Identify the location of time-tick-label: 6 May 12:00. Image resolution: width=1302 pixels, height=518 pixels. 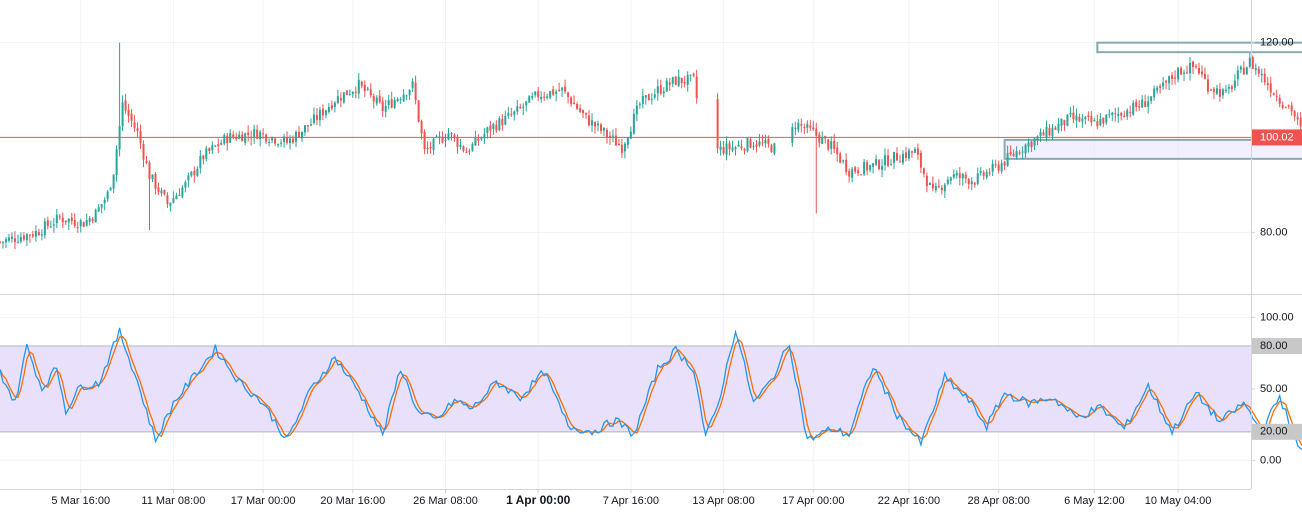
(1094, 501).